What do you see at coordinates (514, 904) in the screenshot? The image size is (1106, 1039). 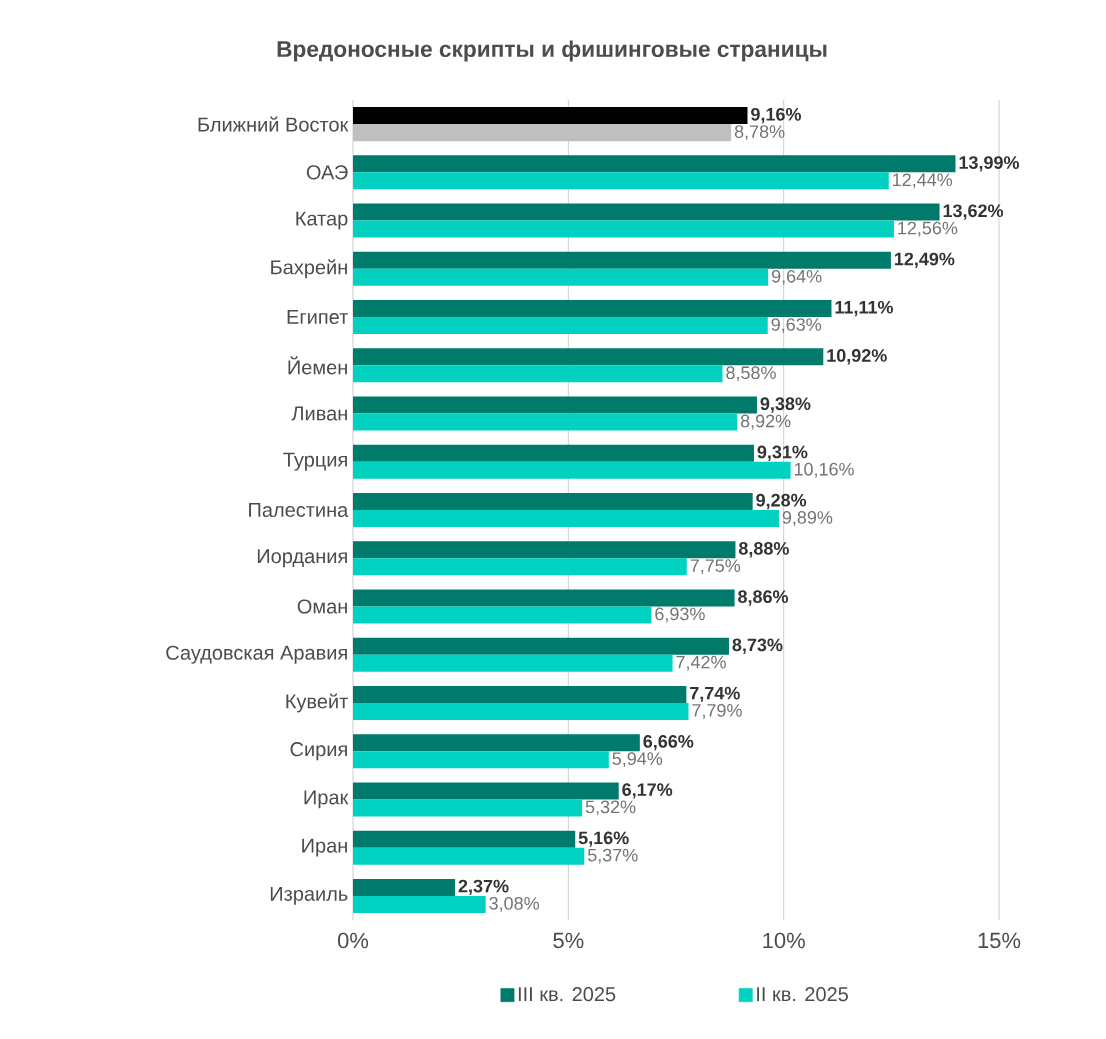 I see `data-label: 3,08%` at bounding box center [514, 904].